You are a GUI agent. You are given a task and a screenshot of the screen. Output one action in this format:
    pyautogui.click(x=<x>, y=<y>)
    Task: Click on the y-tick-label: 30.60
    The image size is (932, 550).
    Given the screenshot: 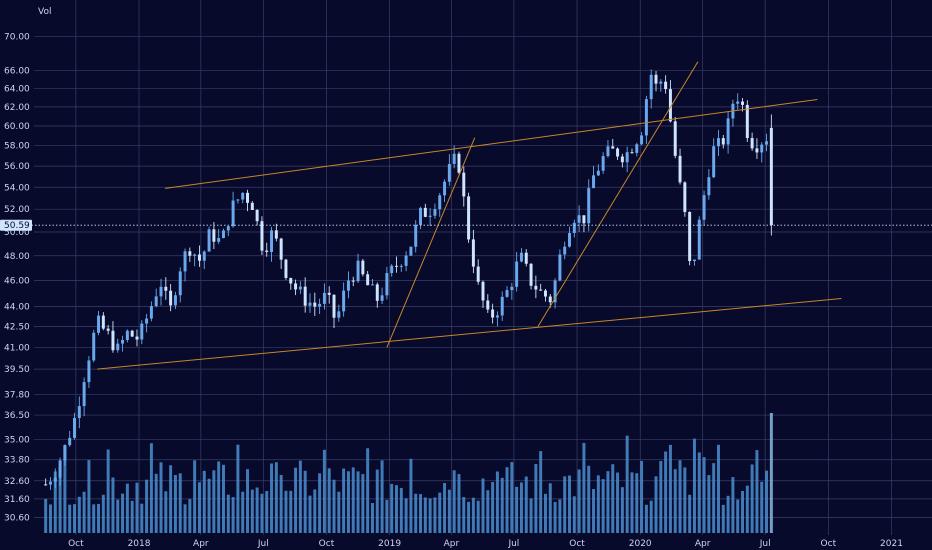 What is the action you would take?
    pyautogui.click(x=17, y=519)
    